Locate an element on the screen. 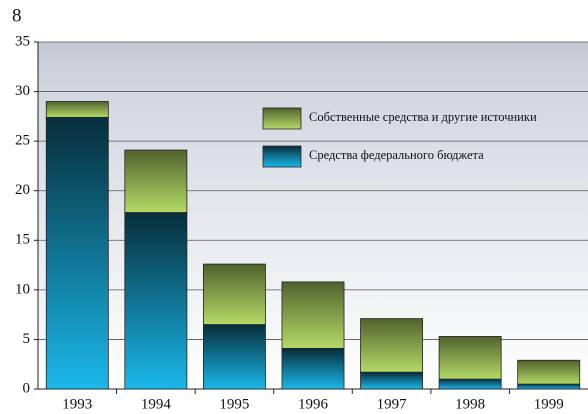  x-tick-label: 1997 is located at coordinates (392, 404).